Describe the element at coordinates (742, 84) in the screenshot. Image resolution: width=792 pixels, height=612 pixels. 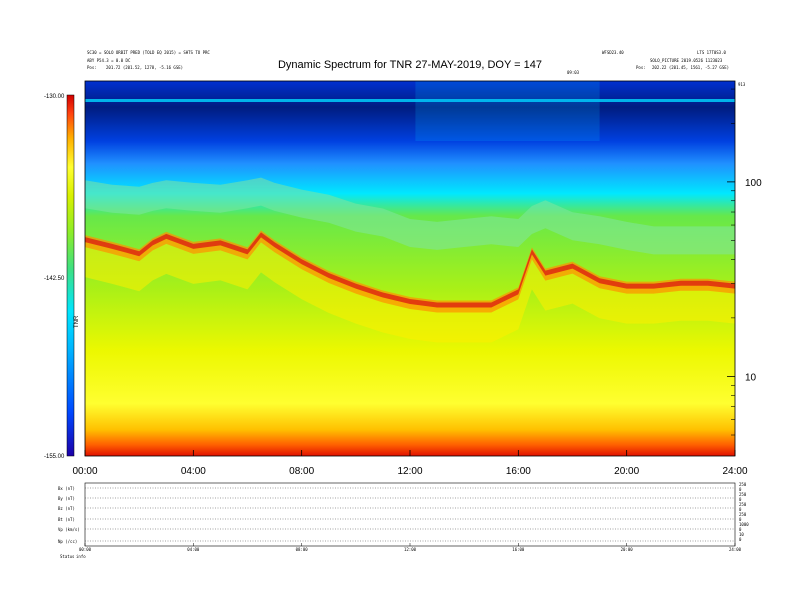
I see `panel-corner-value: 913` at that location.